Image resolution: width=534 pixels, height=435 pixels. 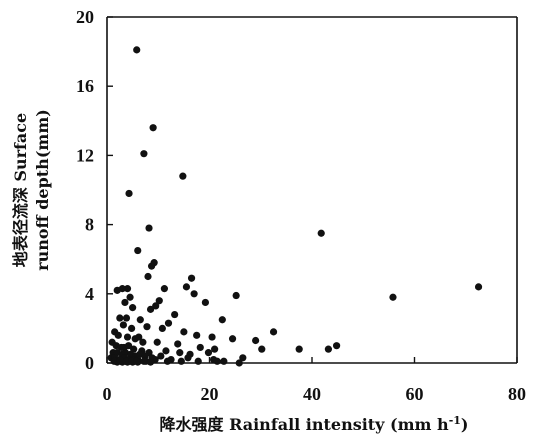 I want to click on x-tick-label: 80, so click(x=517, y=394).